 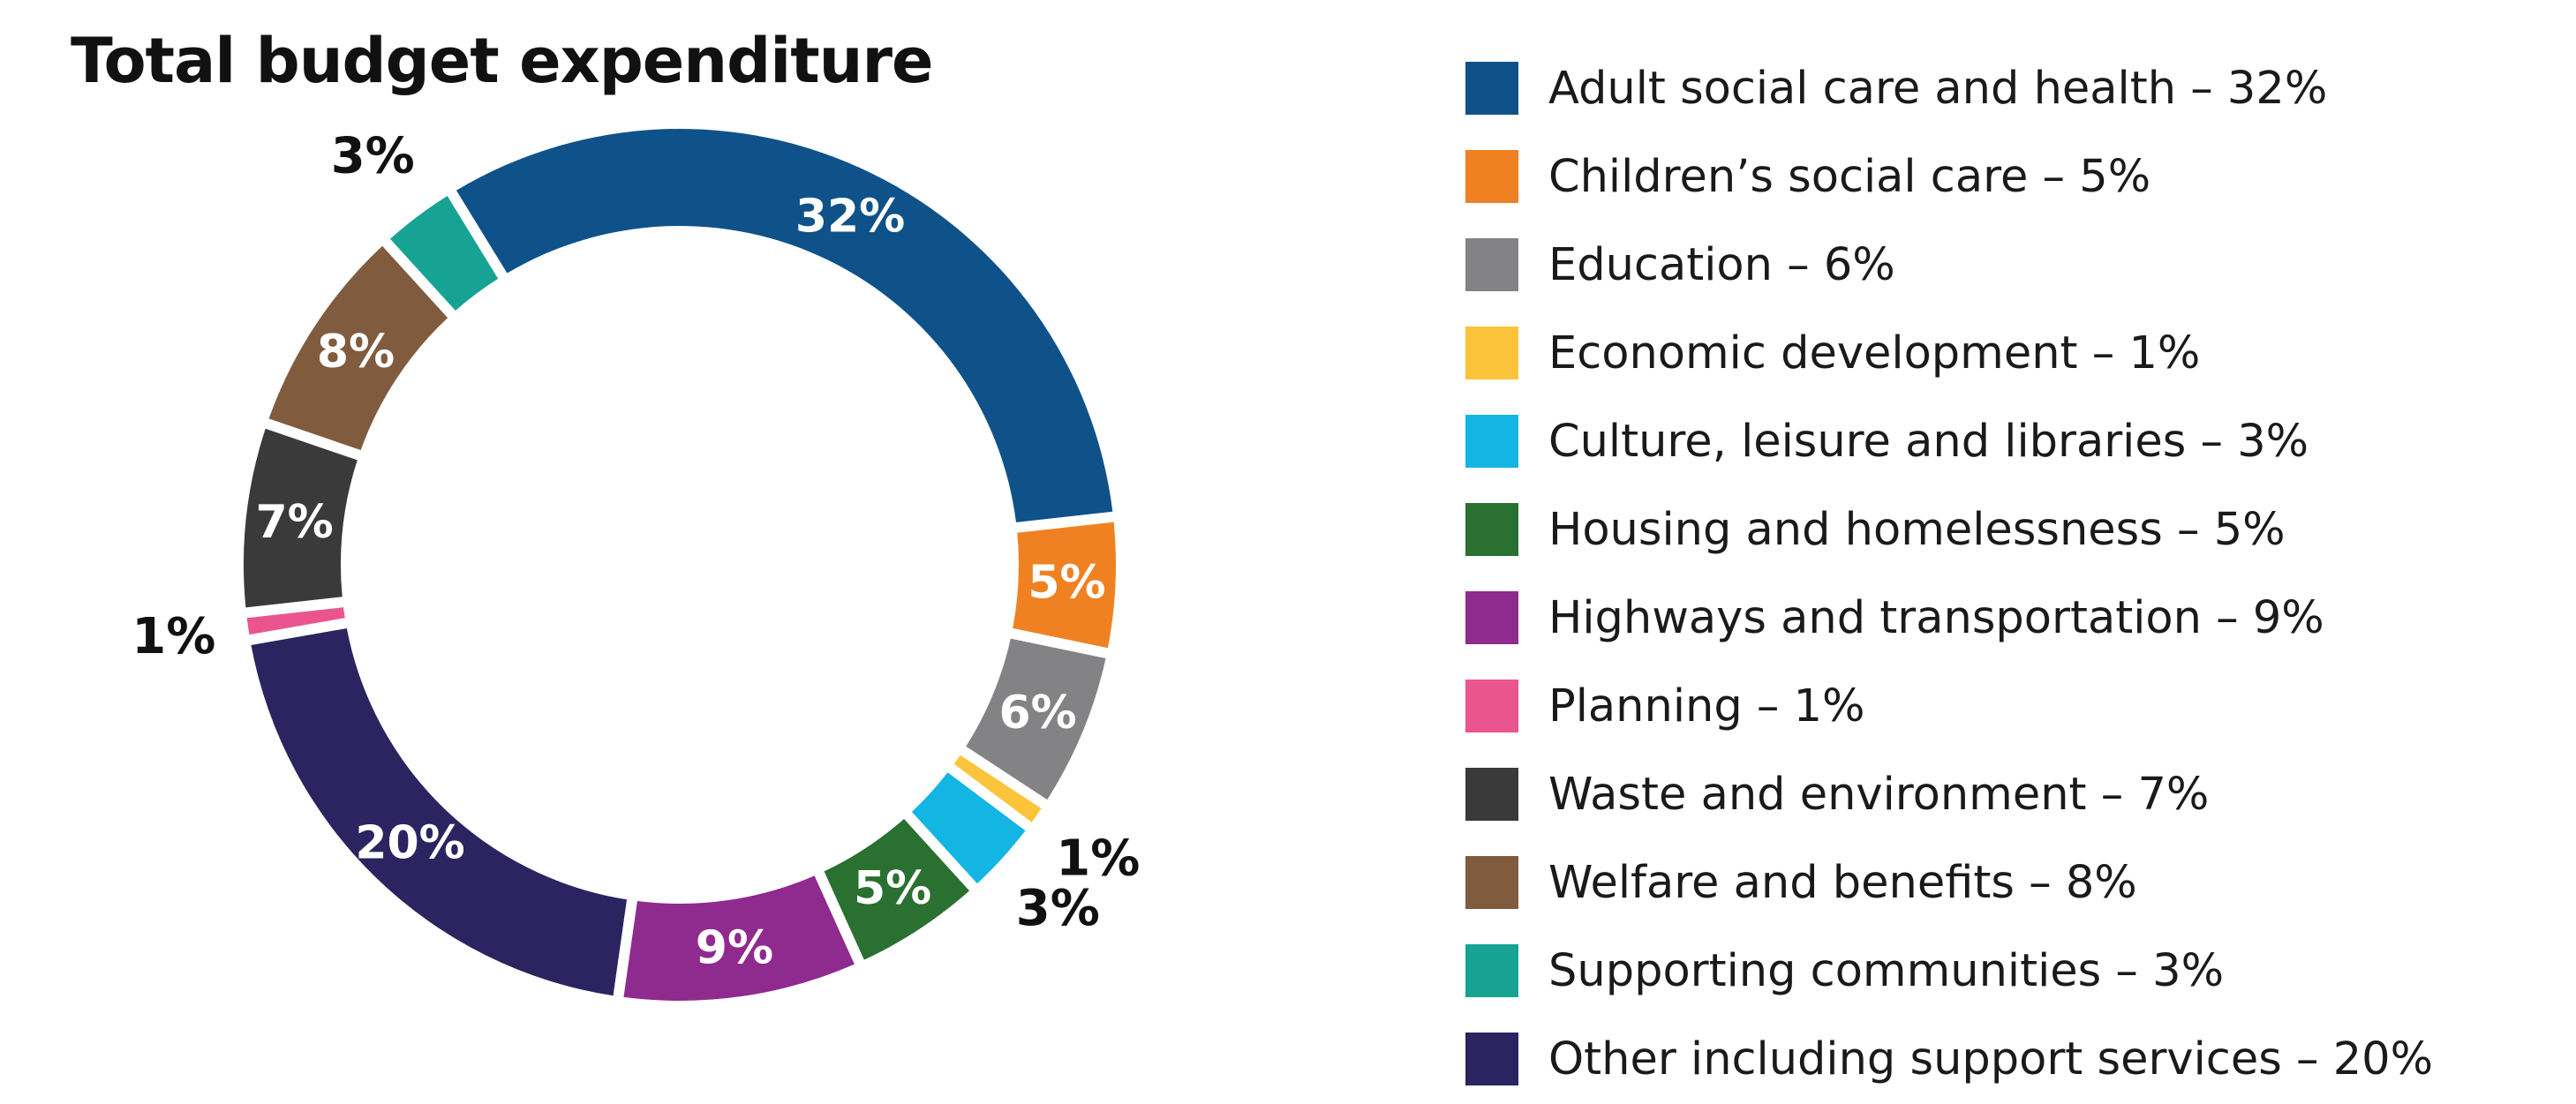 What do you see at coordinates (1928, 441) in the screenshot?
I see `legend-label: Culture, leisure and libraries – 3%` at bounding box center [1928, 441].